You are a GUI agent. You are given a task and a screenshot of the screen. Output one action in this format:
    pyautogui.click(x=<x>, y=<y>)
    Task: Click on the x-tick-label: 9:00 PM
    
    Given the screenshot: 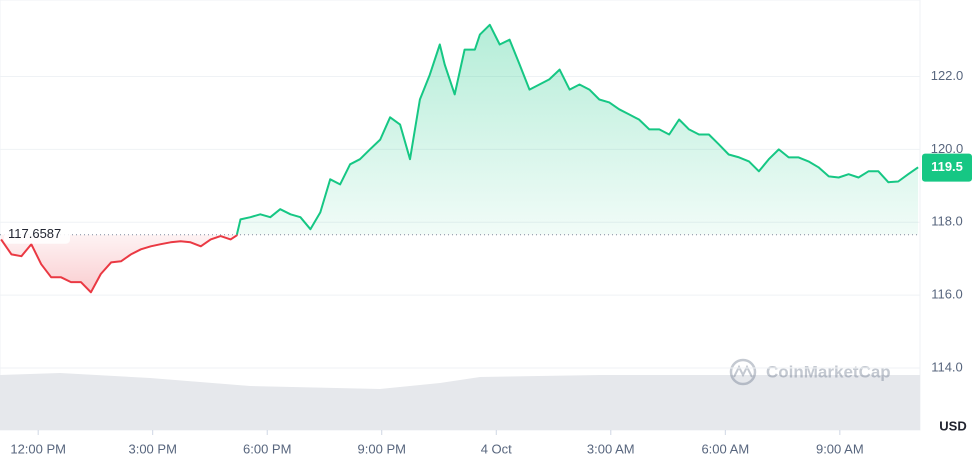 What is the action you would take?
    pyautogui.click(x=382, y=448)
    